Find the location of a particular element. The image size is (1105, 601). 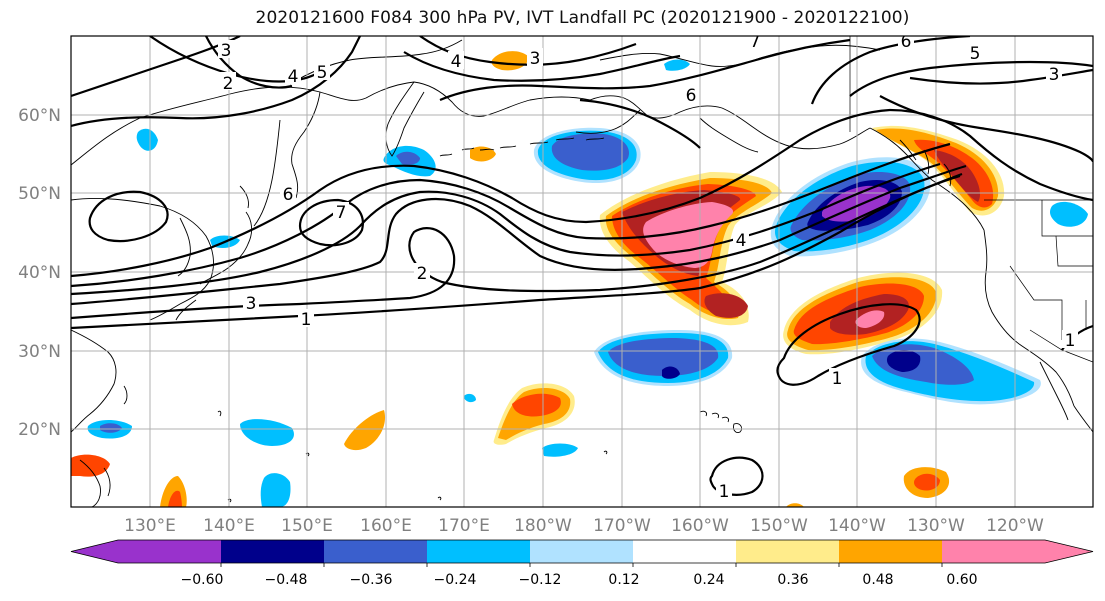

lat-label: 20°N is located at coordinates (39, 430).